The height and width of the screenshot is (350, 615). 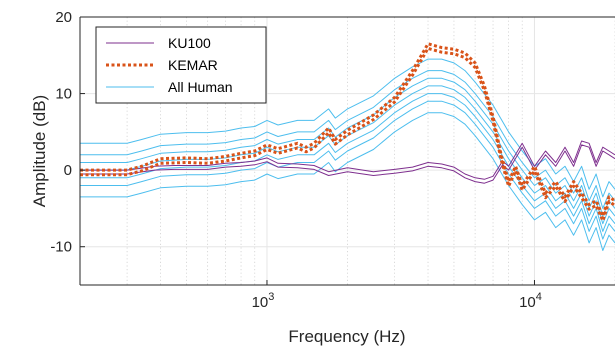 I want to click on legend: KU100 KEMAR All Human, so click(x=181, y=65).